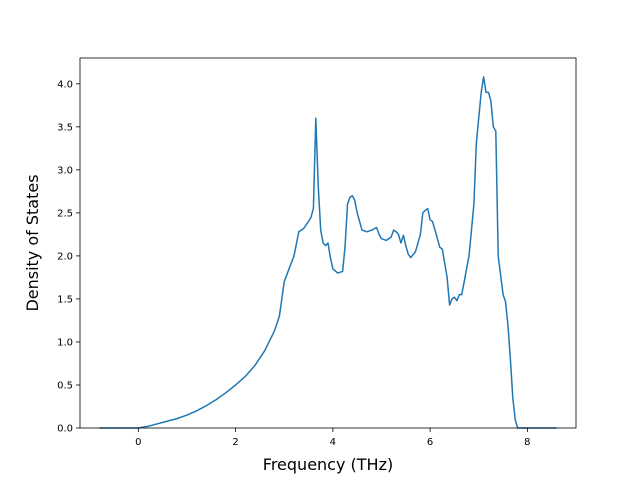 The image size is (640, 480). I want to click on x-axis-label: Frequency (THz), so click(328, 464).